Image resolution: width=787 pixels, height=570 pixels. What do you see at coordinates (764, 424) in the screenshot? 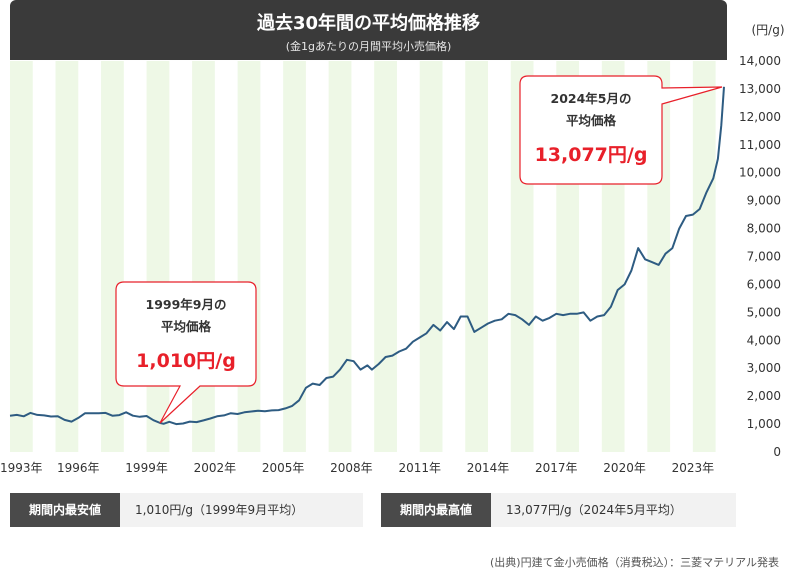
I see `y-tick-label: 1,000` at bounding box center [764, 424].